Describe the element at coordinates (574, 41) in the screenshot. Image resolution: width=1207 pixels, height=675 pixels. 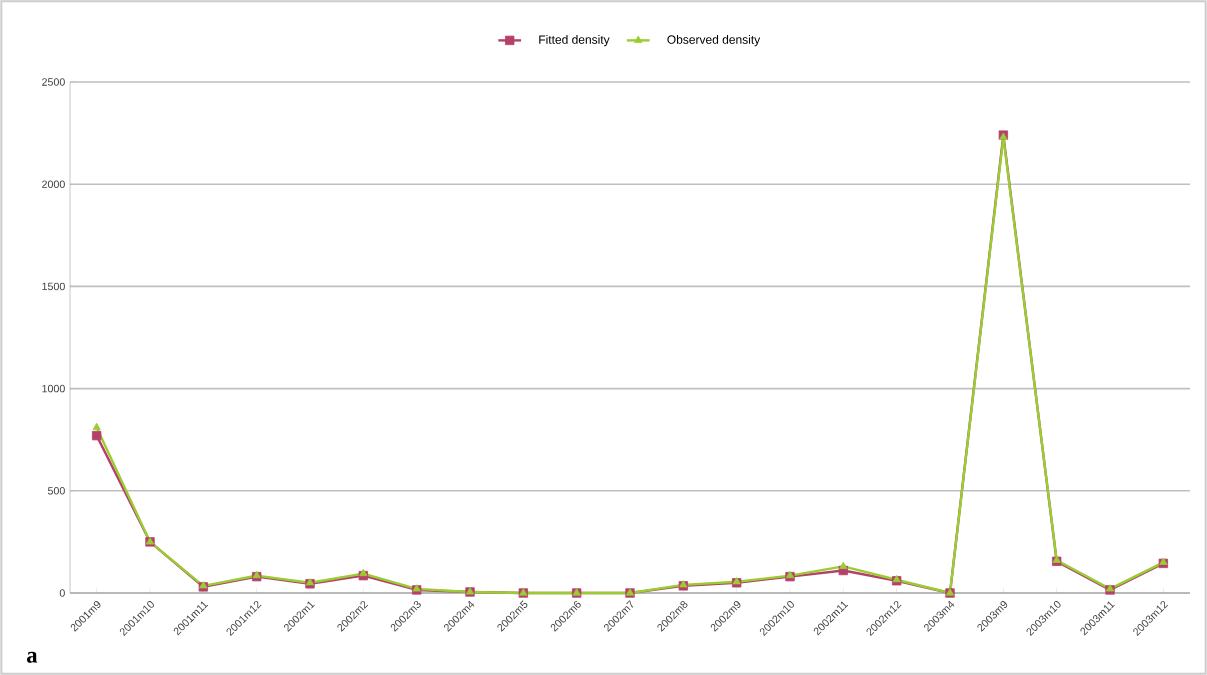
I see `legend-label: Fitted density` at that location.